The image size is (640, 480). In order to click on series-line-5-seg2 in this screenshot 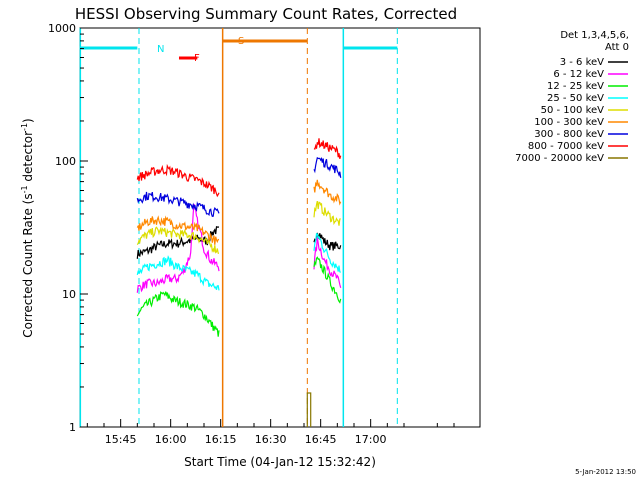, I will do `click(327, 192)`.